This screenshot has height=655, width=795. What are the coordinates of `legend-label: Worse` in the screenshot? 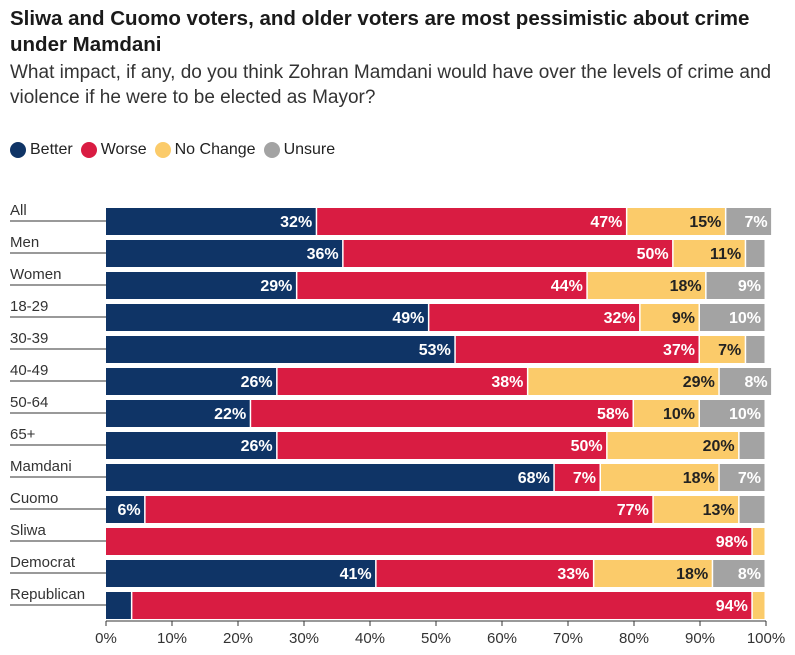 It's located at (123, 149).